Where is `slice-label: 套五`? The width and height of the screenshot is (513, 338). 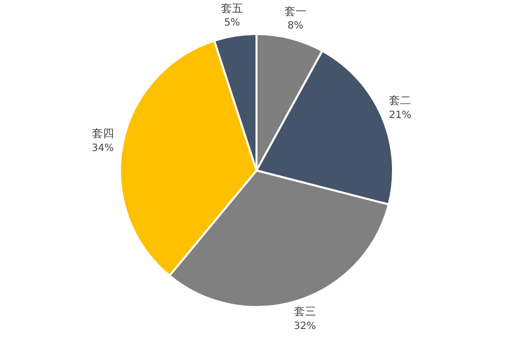 slice-label: 套五 is located at coordinates (232, 8).